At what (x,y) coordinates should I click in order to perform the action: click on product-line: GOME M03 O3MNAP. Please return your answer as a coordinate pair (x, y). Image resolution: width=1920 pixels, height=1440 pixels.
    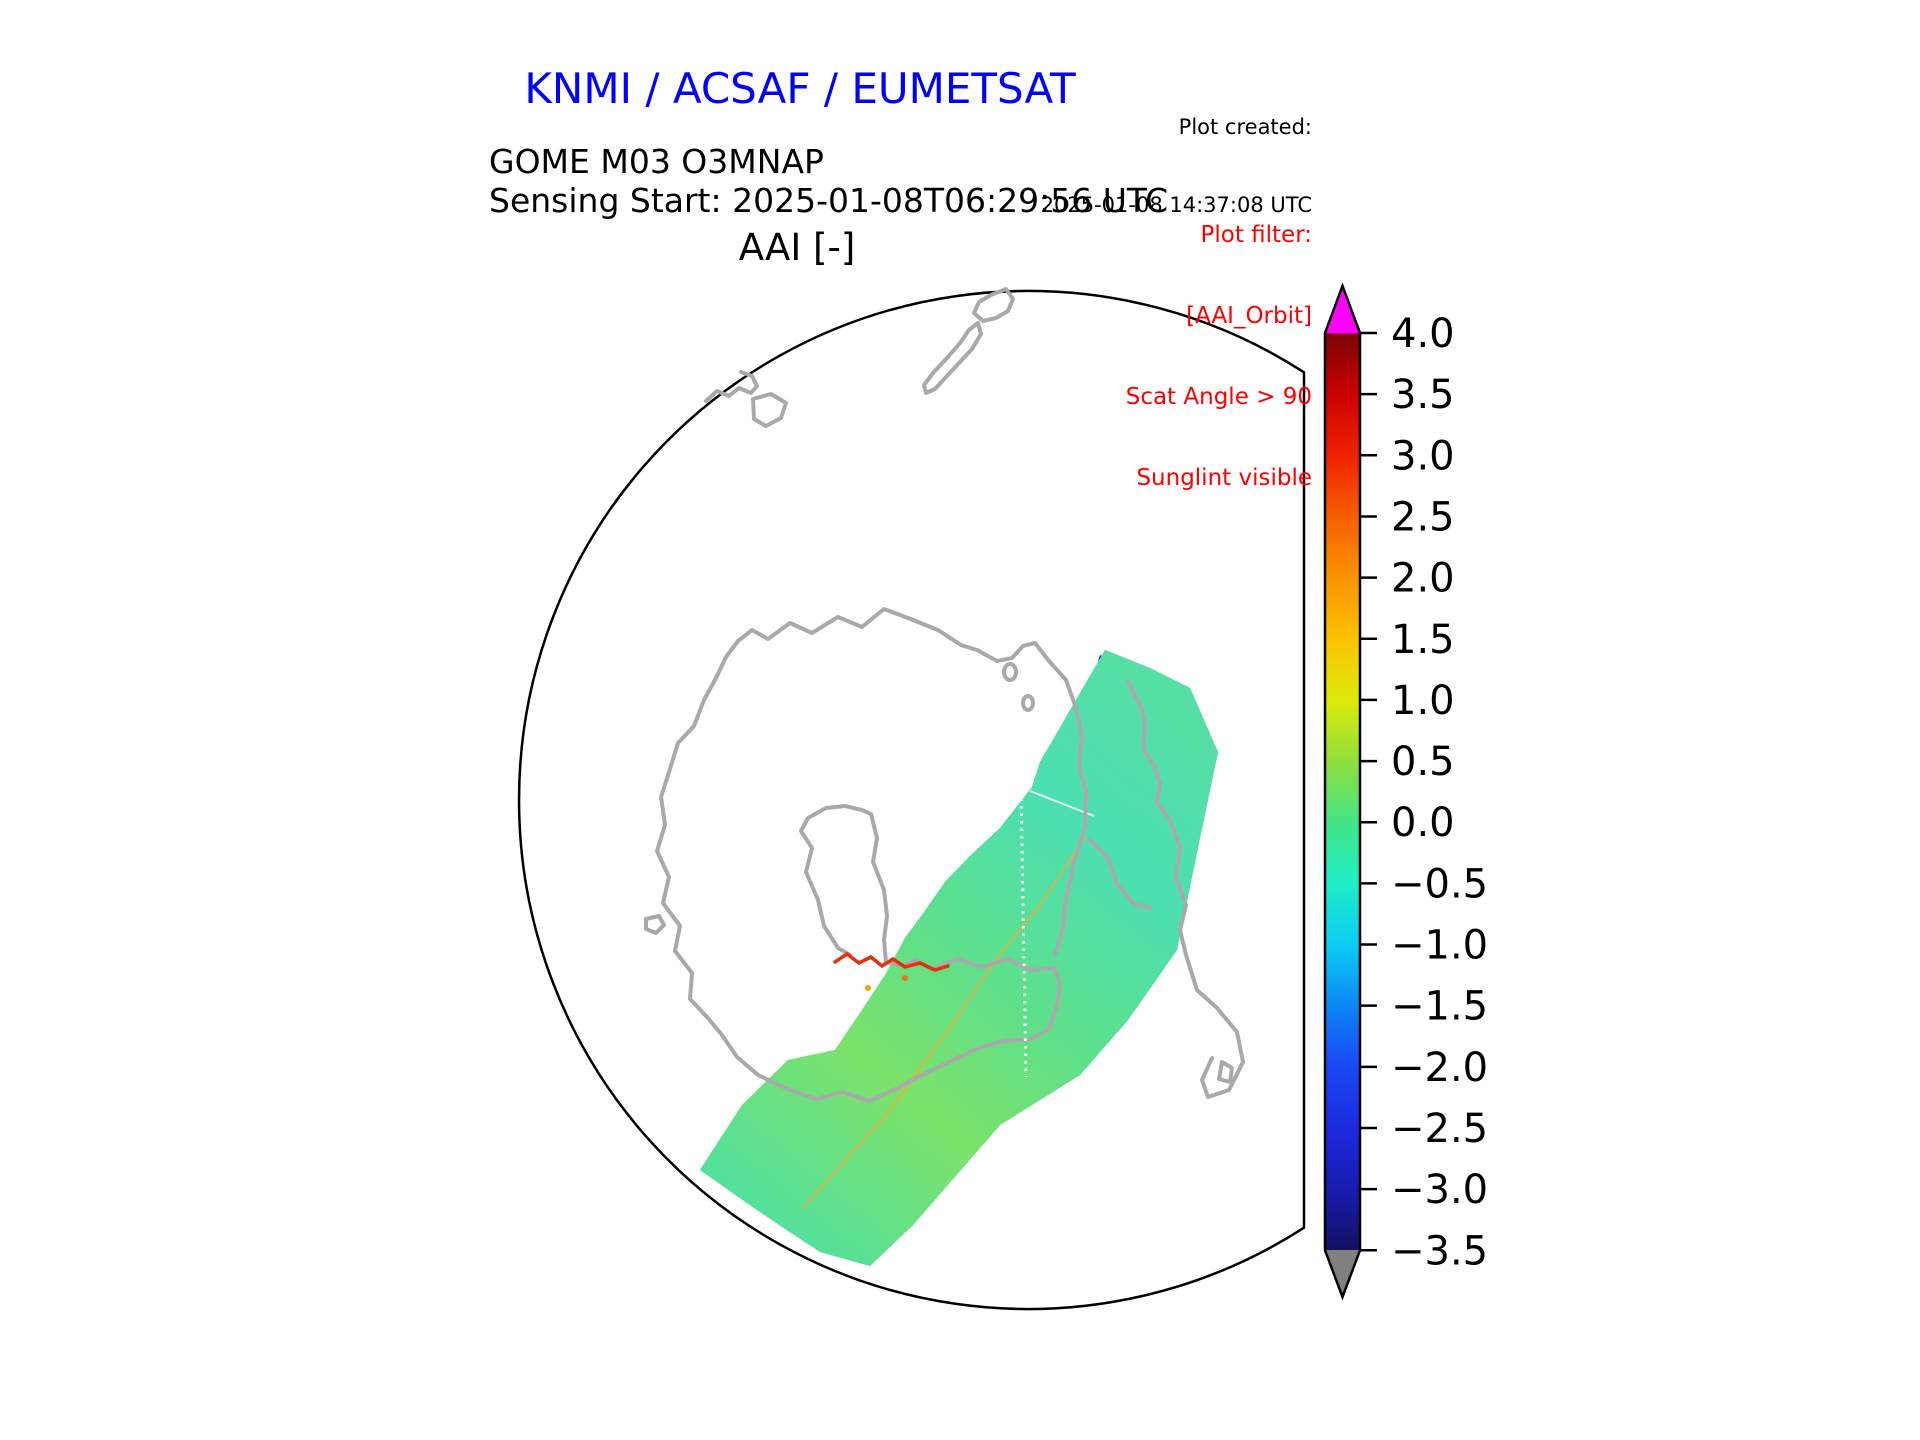
    Looking at the image, I should click on (656, 161).